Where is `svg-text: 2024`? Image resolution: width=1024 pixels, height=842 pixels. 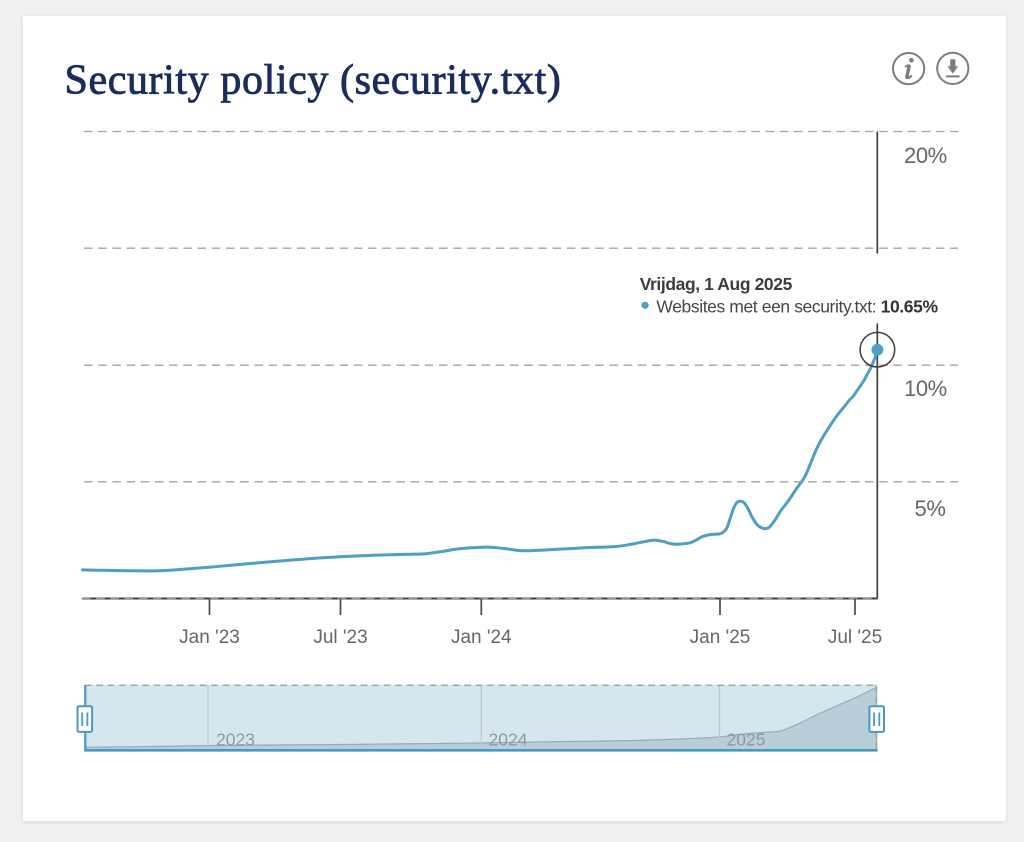 svg-text: 2024 is located at coordinates (508, 740).